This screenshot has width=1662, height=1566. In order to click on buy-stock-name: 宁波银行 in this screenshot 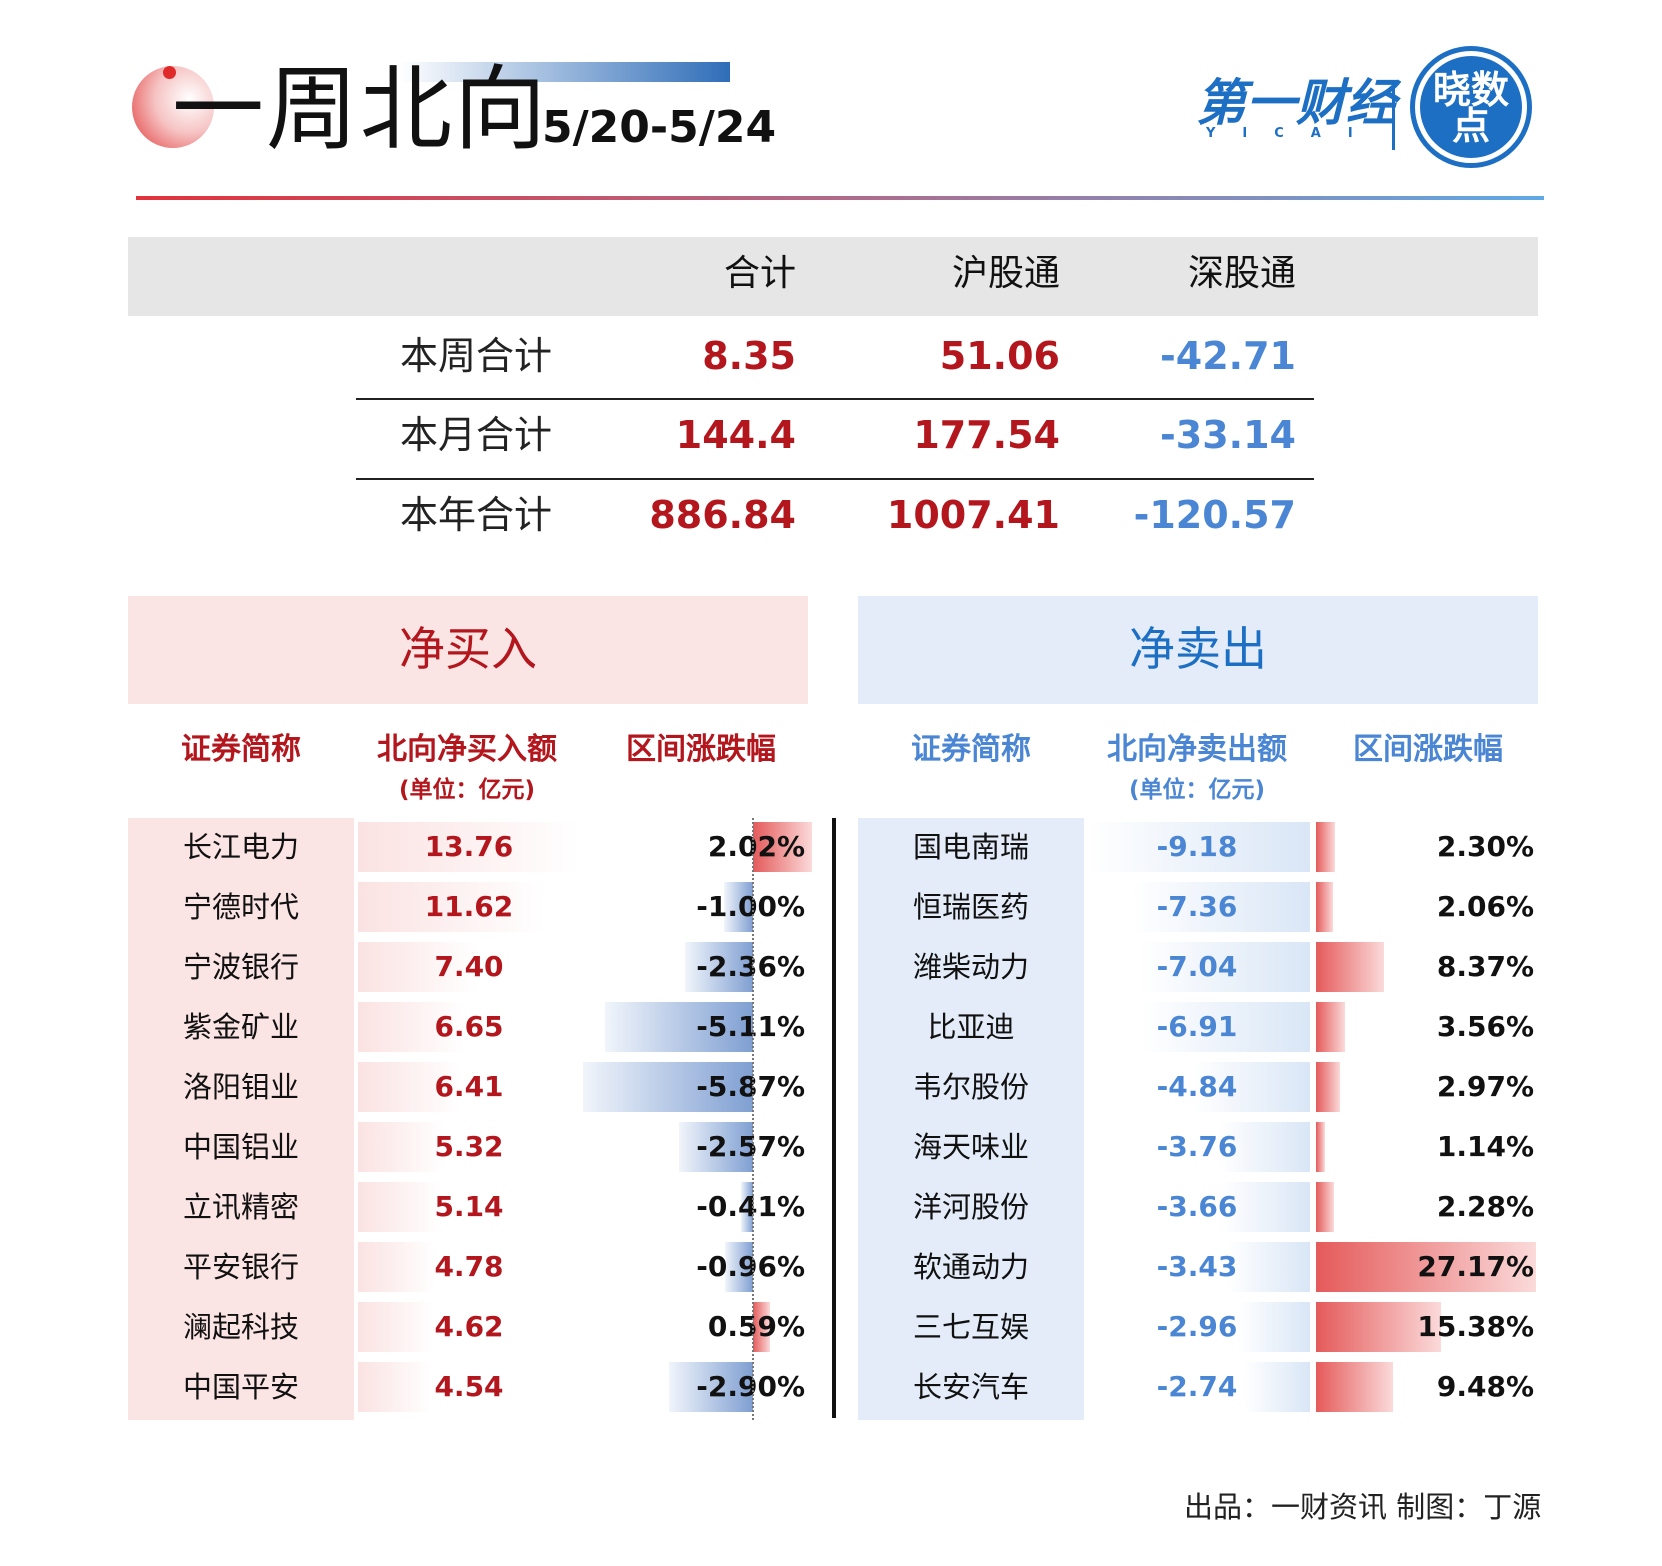, I will do `click(240, 967)`.